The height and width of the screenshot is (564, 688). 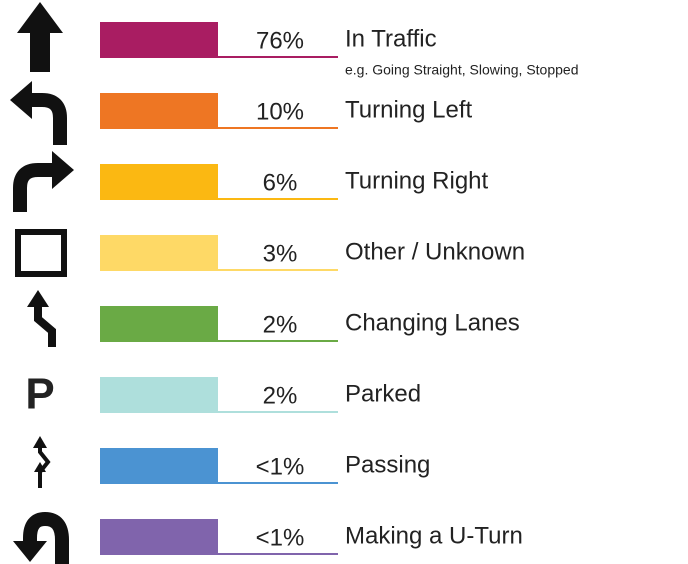 What do you see at coordinates (63, 170) in the screenshot?
I see `icon-right-head` at bounding box center [63, 170].